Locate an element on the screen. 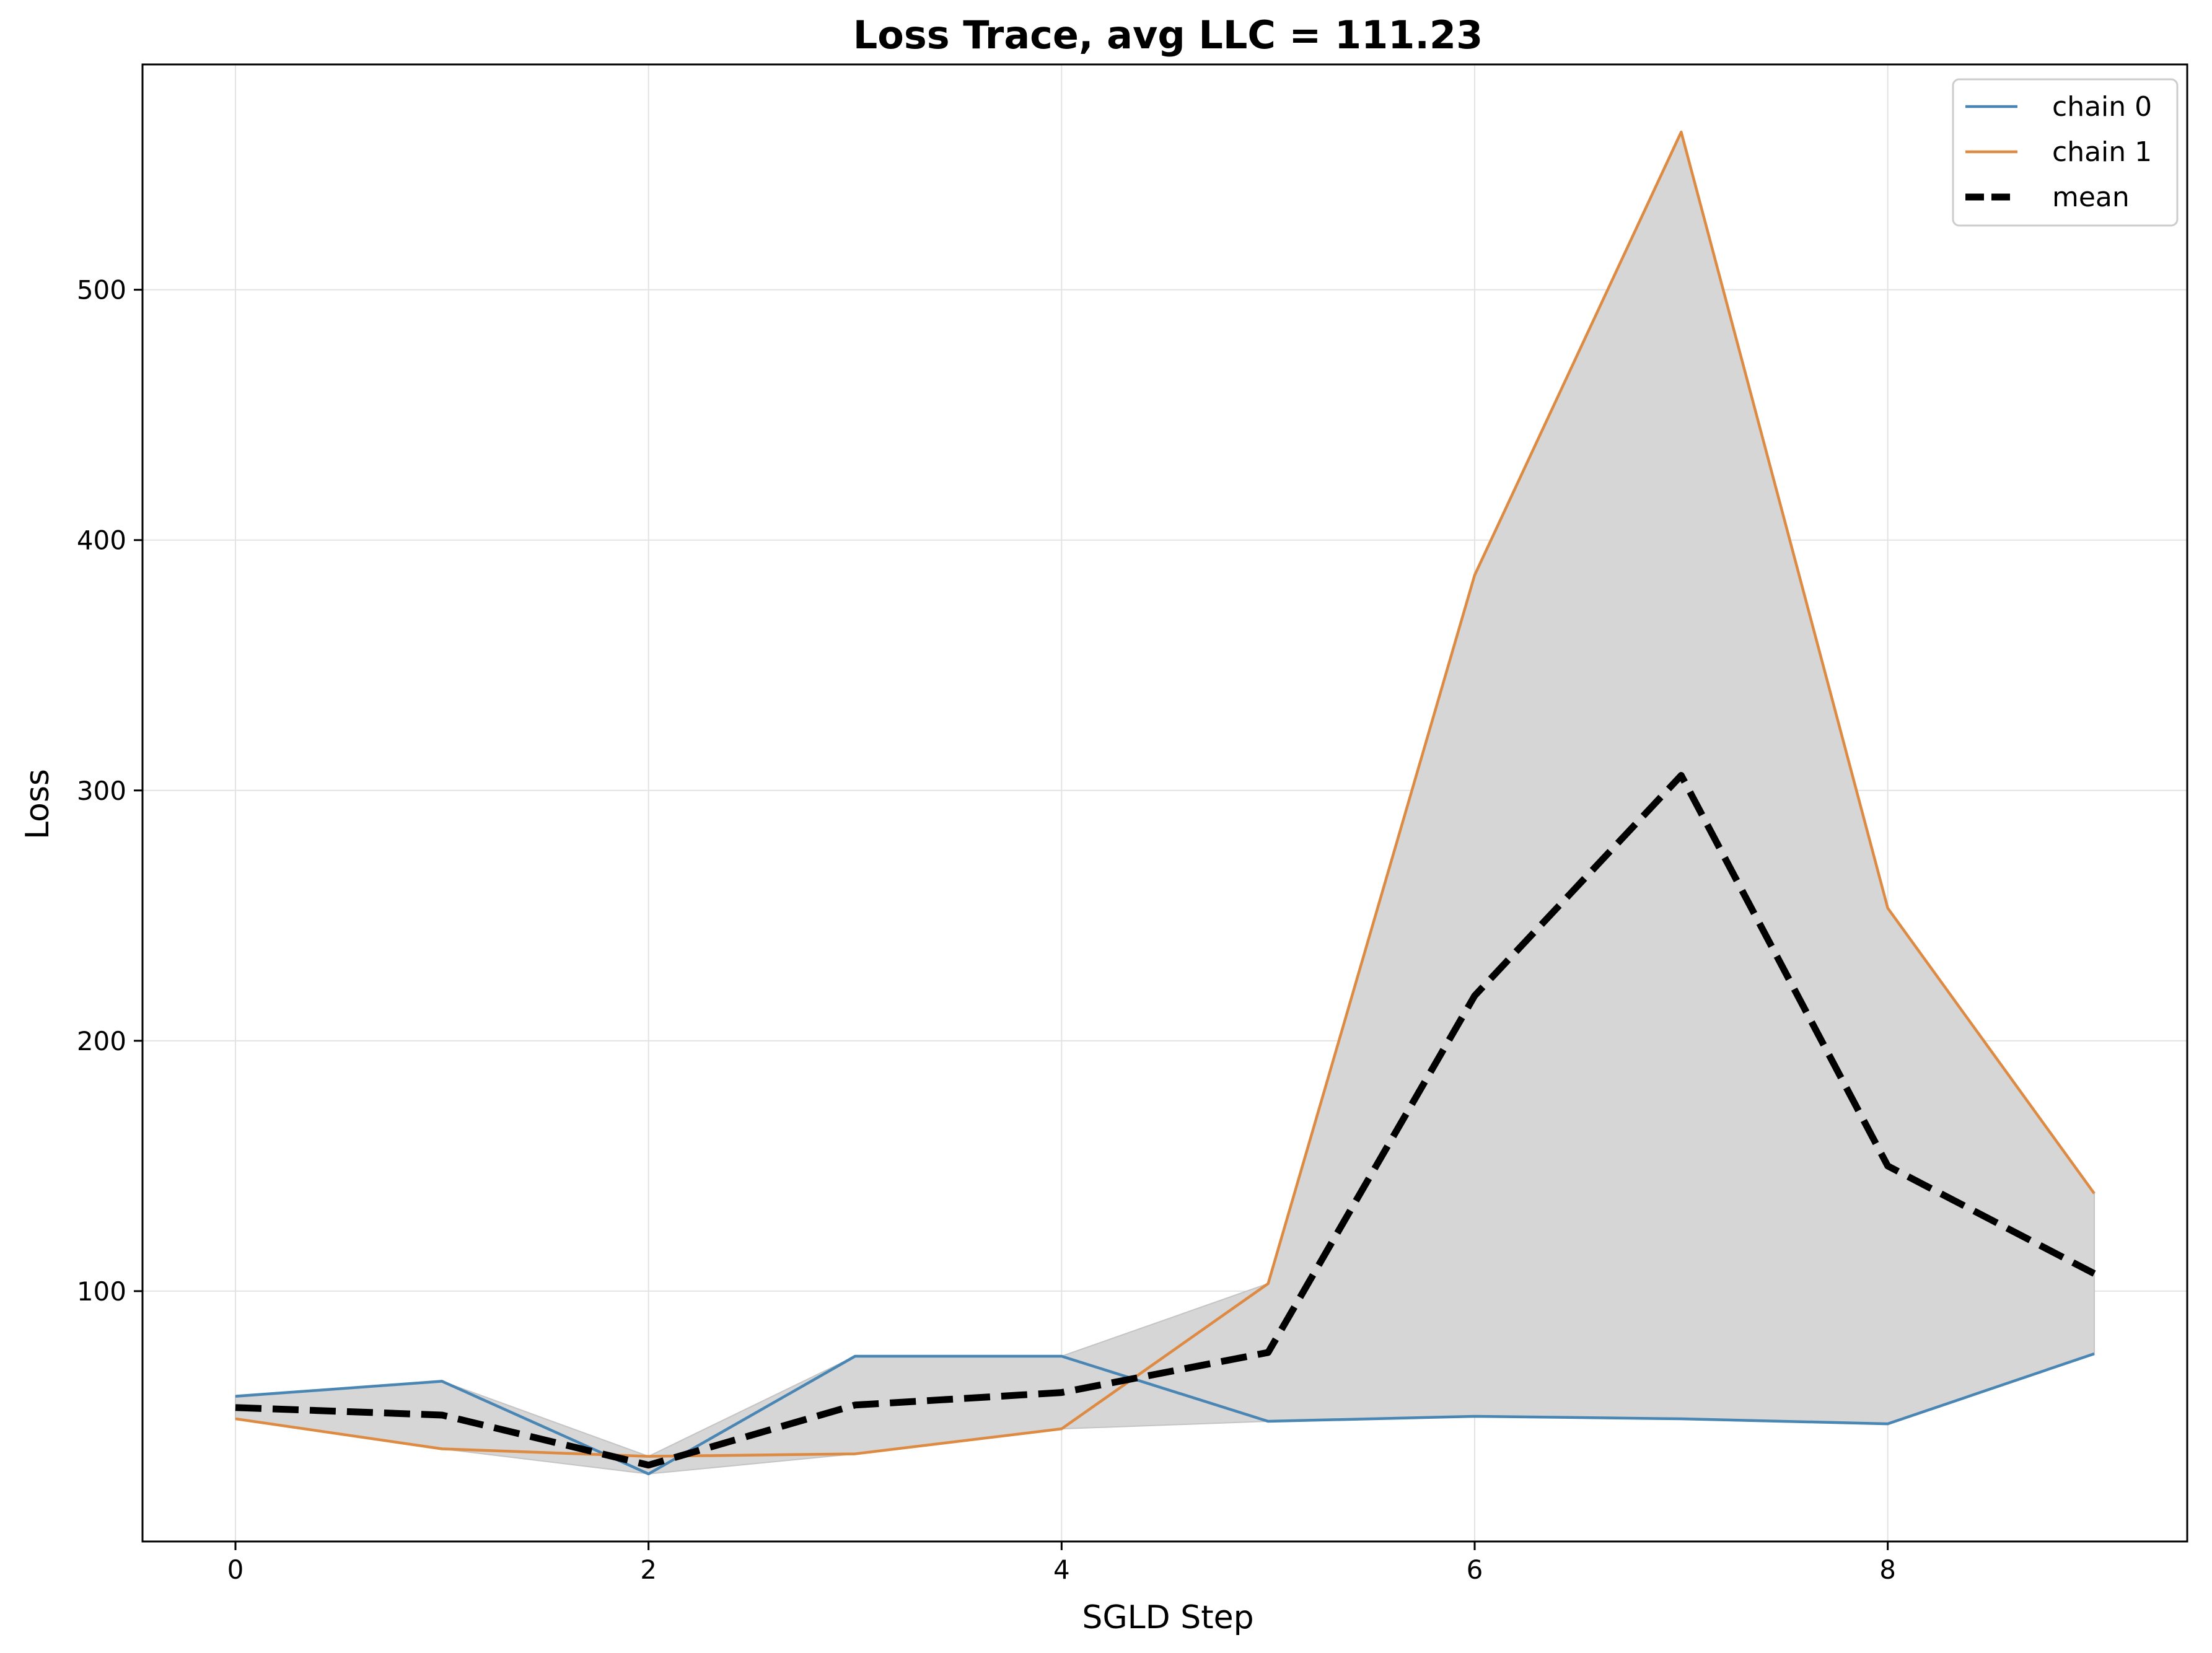 This screenshot has height=1653, width=2212. x-tick-label: 4 is located at coordinates (1061, 1569).